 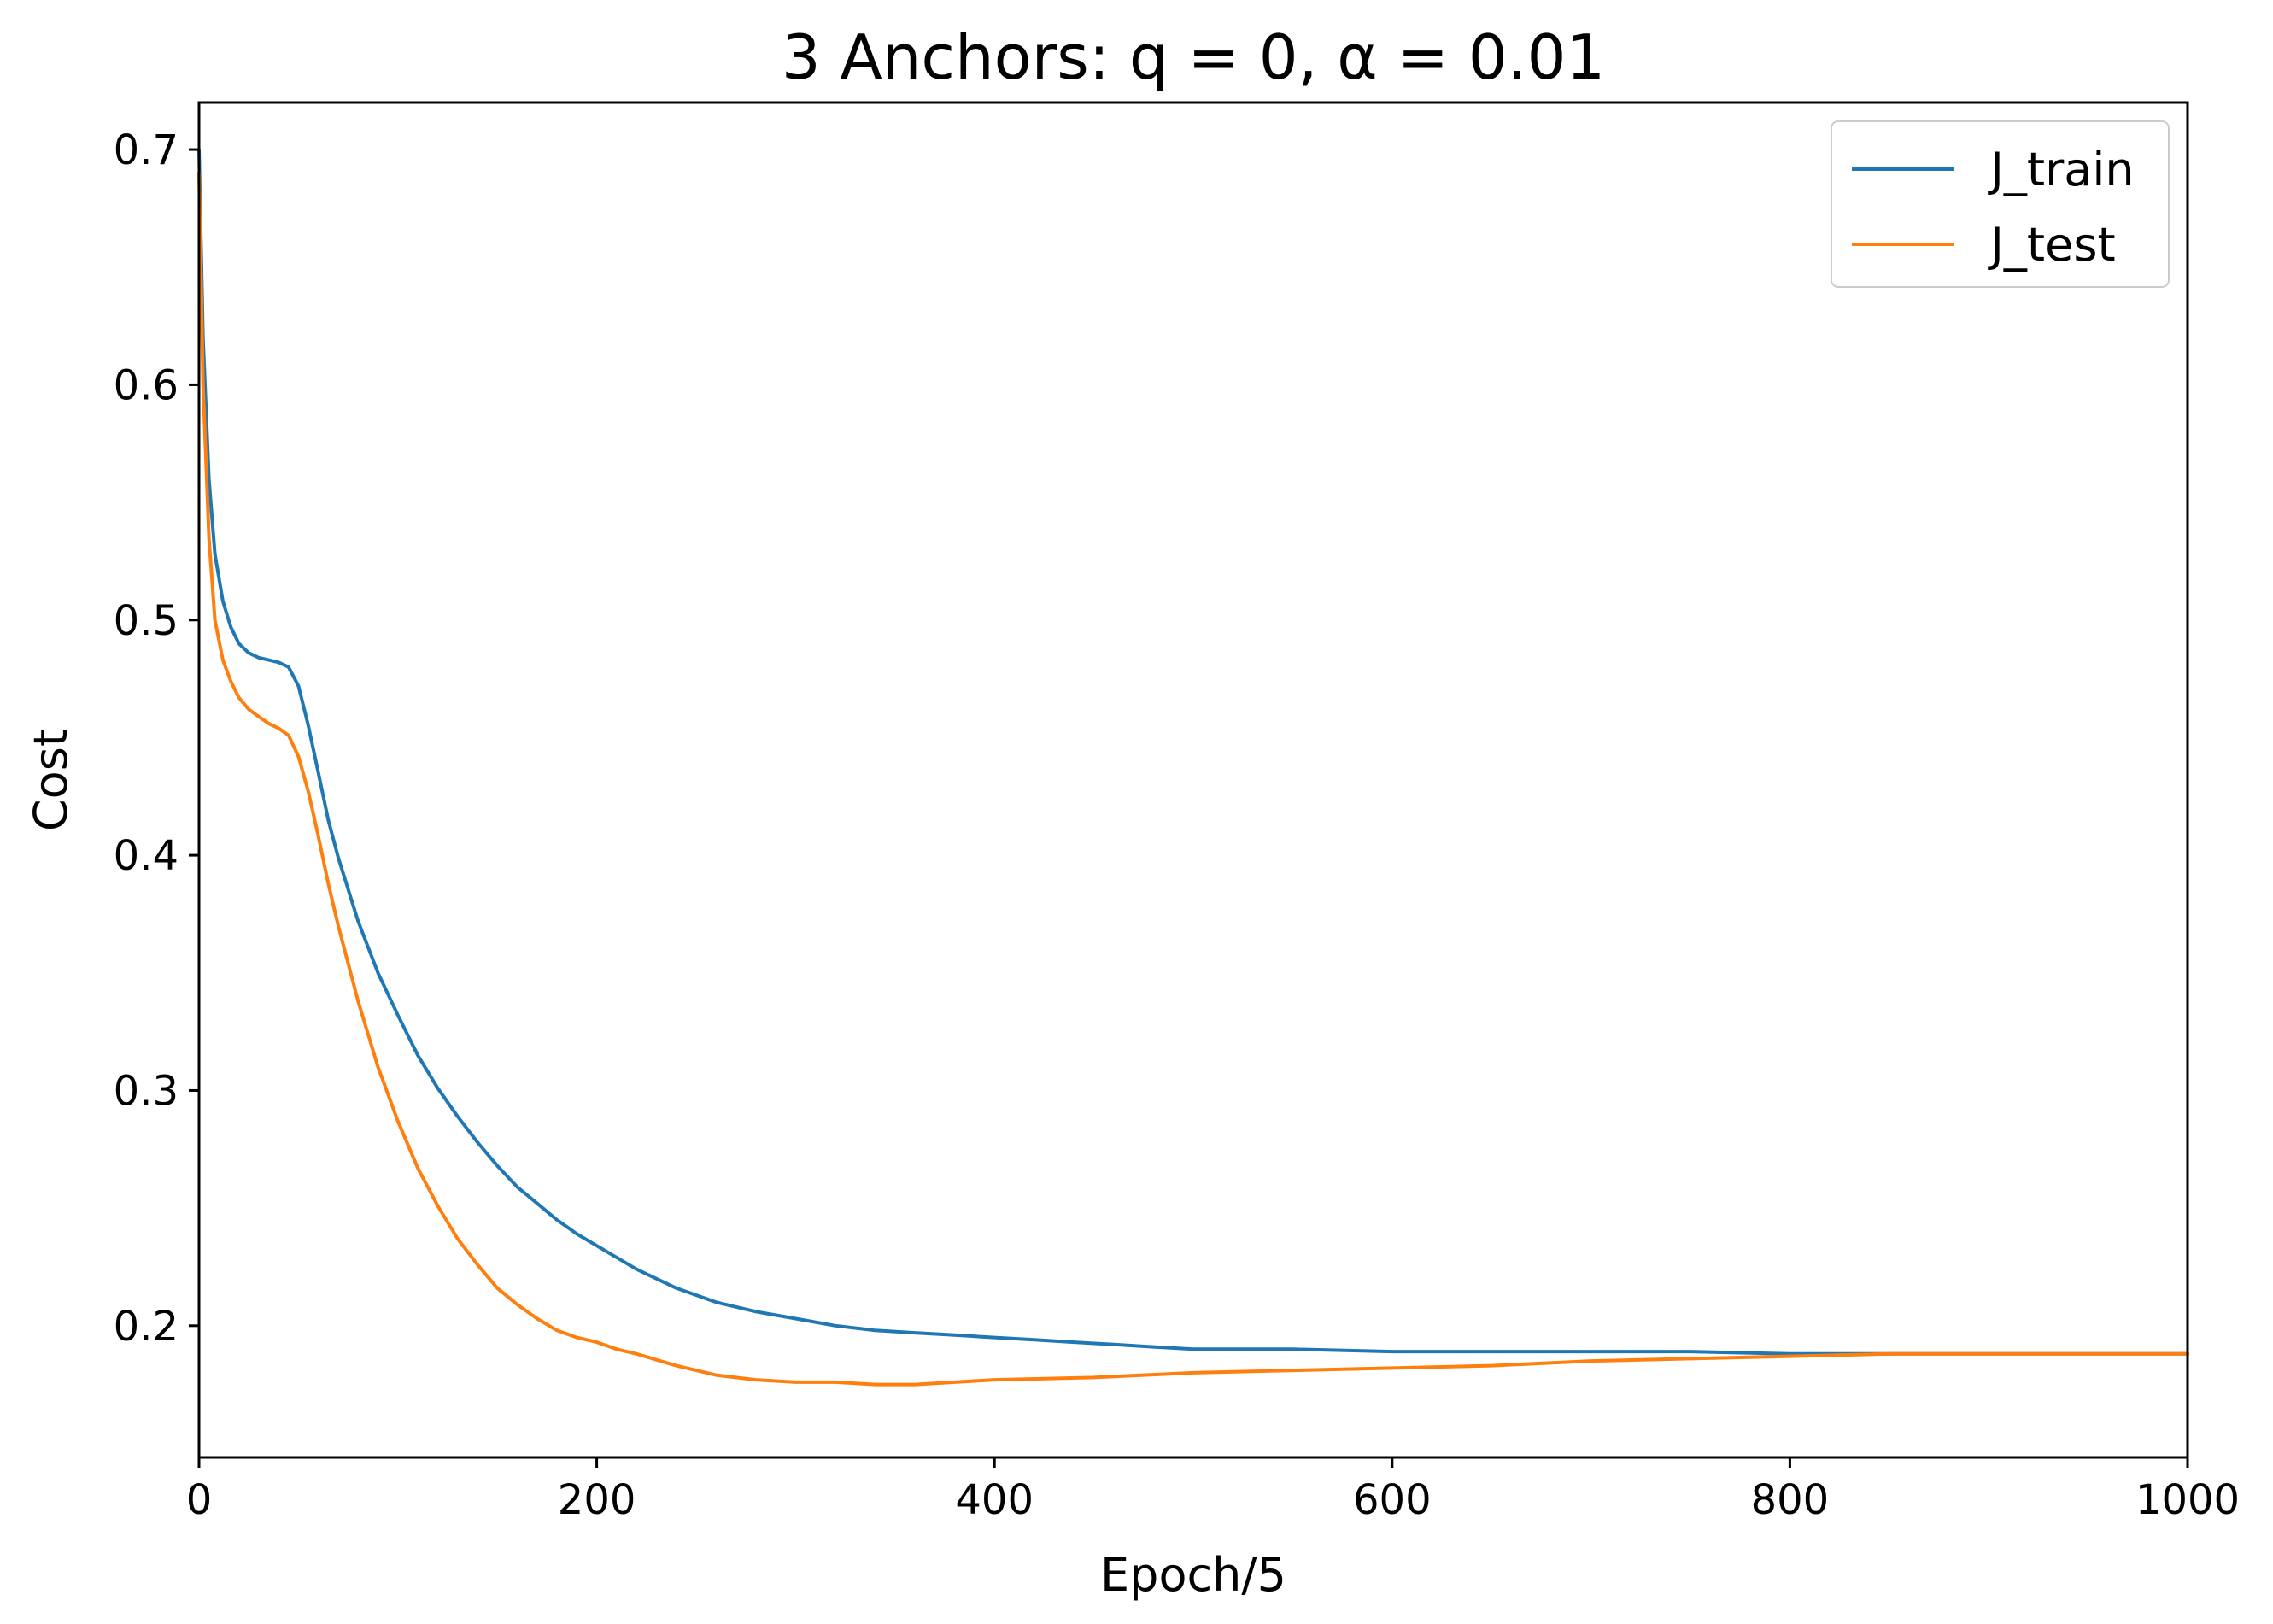 What do you see at coordinates (146, 856) in the screenshot?
I see `y-tick-label: 0.4` at bounding box center [146, 856].